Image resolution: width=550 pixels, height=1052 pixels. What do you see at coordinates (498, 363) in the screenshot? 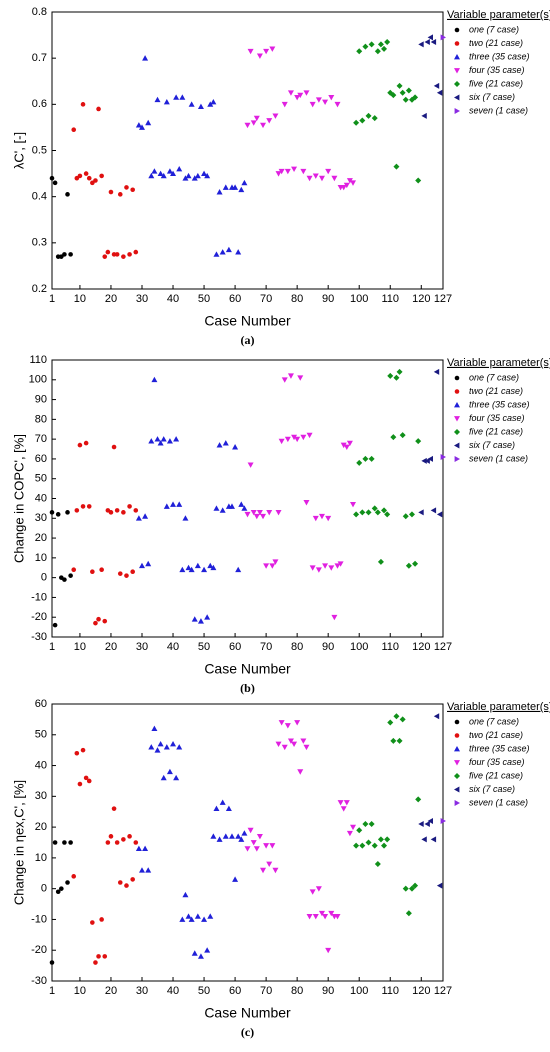
I see `legend-title: Variable parameter(s)` at bounding box center [498, 363].